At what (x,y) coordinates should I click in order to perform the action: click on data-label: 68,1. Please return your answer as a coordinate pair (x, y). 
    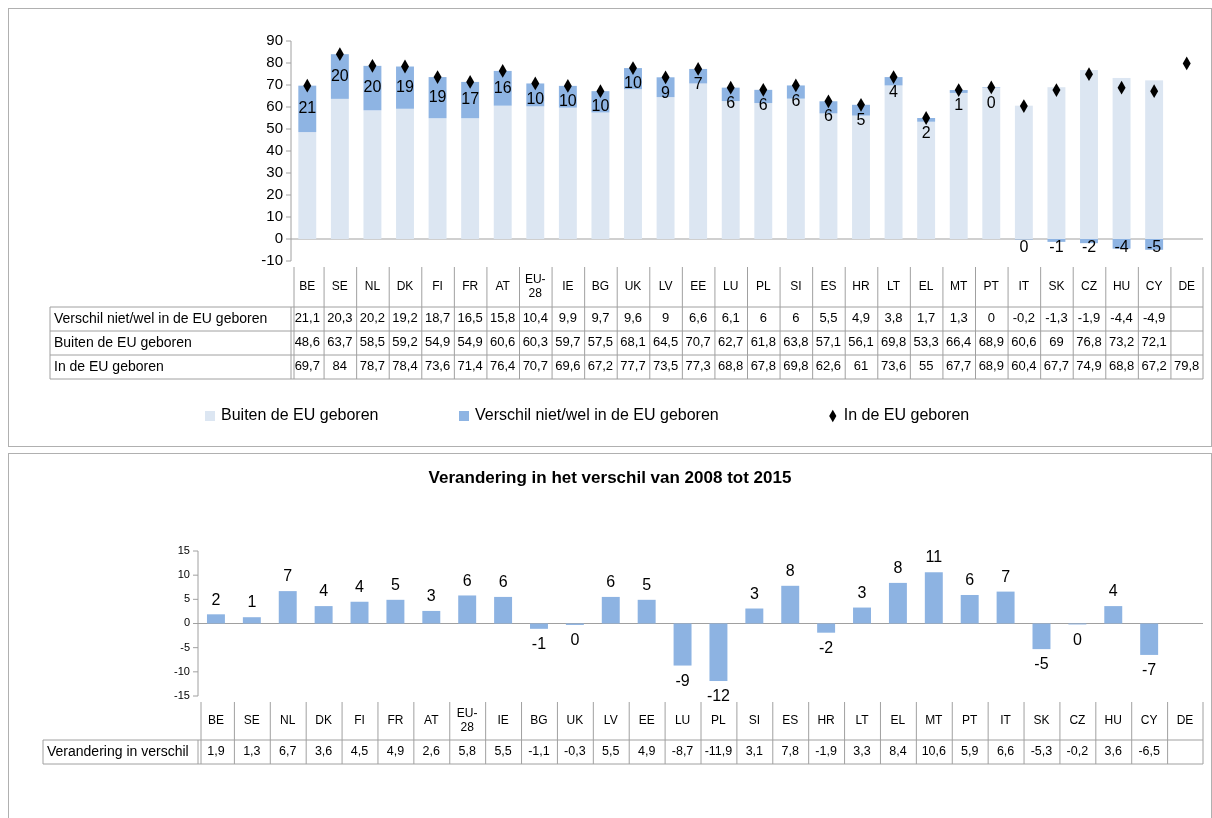
    Looking at the image, I should click on (633, 342).